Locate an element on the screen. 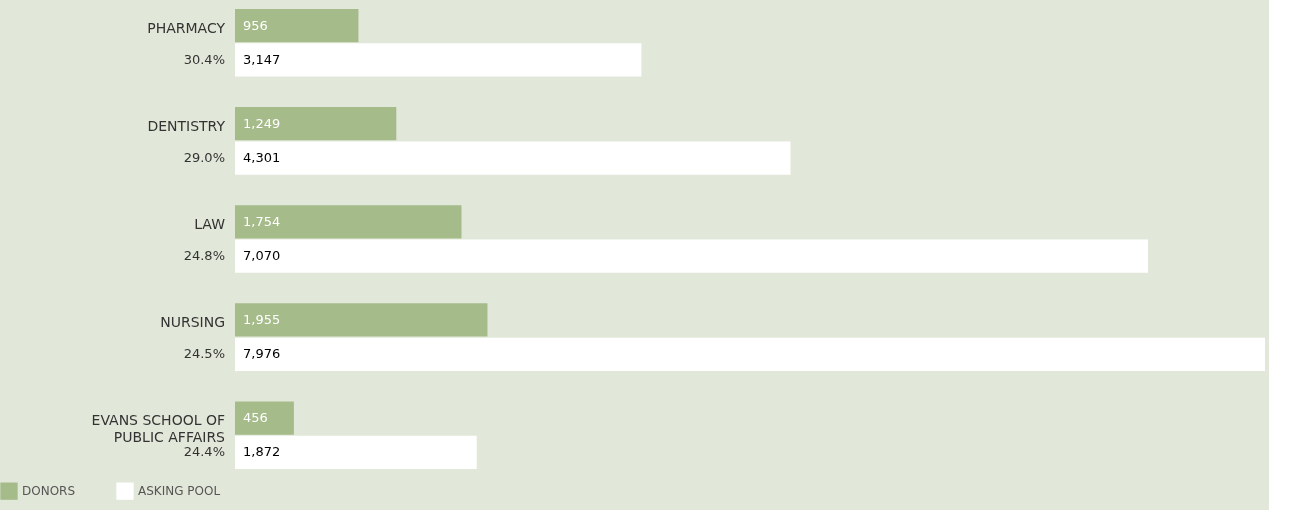 This screenshot has height=510, width=1299. text: 24.5% is located at coordinates (204, 354).